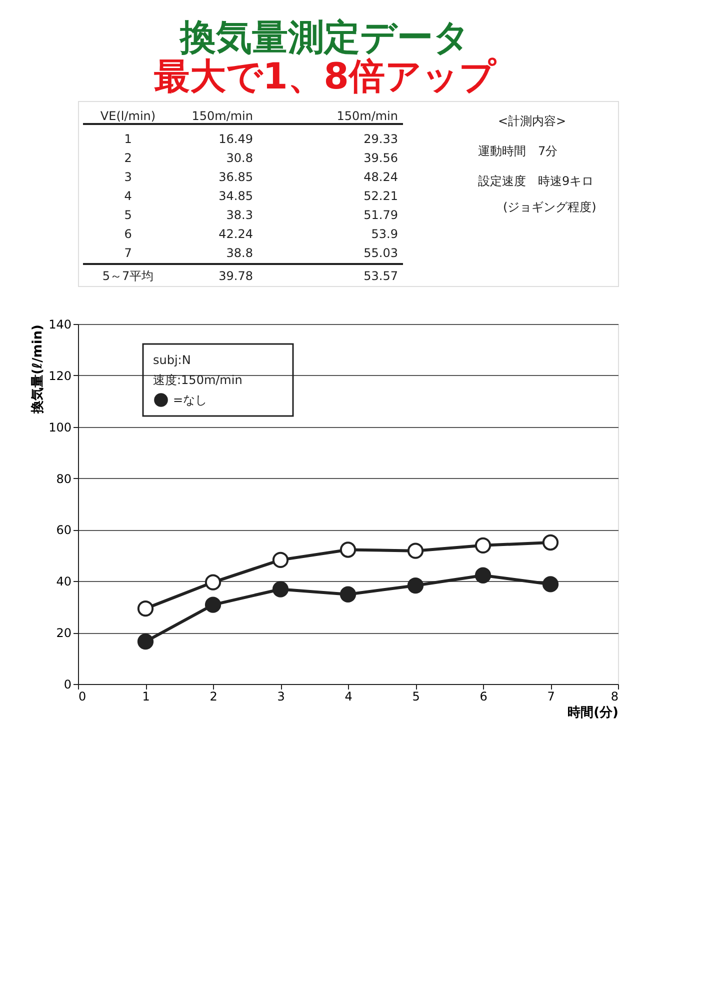 This screenshot has width=720, height=1000. Describe the element at coordinates (128, 276) in the screenshot. I see `text: 5～7平均` at that location.